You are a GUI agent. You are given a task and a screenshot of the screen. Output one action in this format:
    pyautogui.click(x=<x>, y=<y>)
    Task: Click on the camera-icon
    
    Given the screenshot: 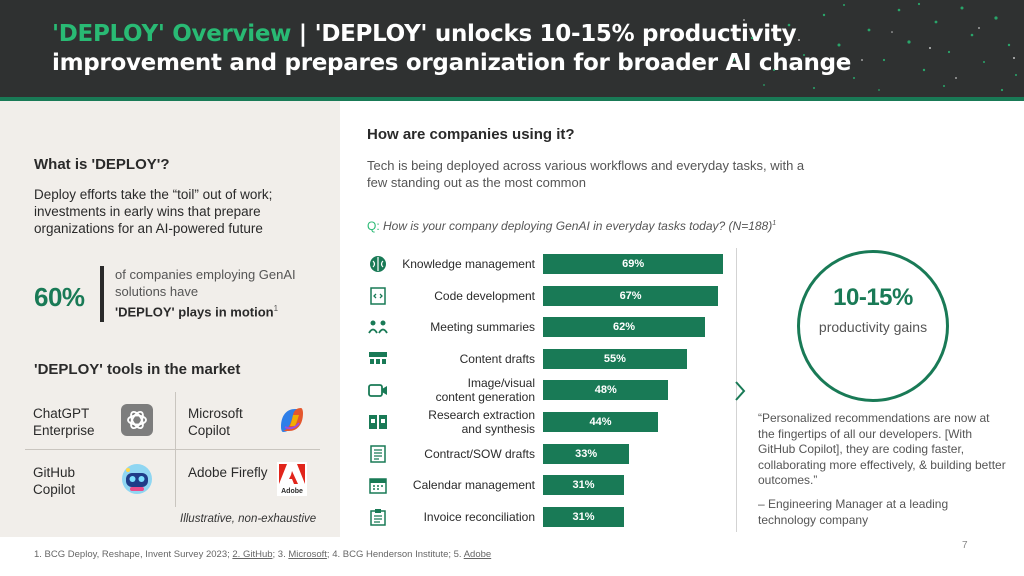 What is the action you would take?
    pyautogui.click(x=377, y=391)
    